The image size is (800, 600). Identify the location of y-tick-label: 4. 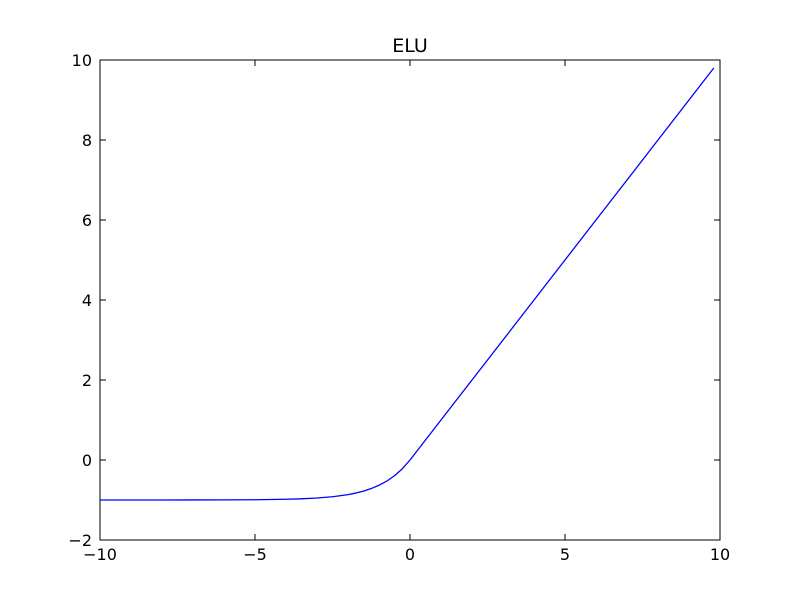
(87, 300).